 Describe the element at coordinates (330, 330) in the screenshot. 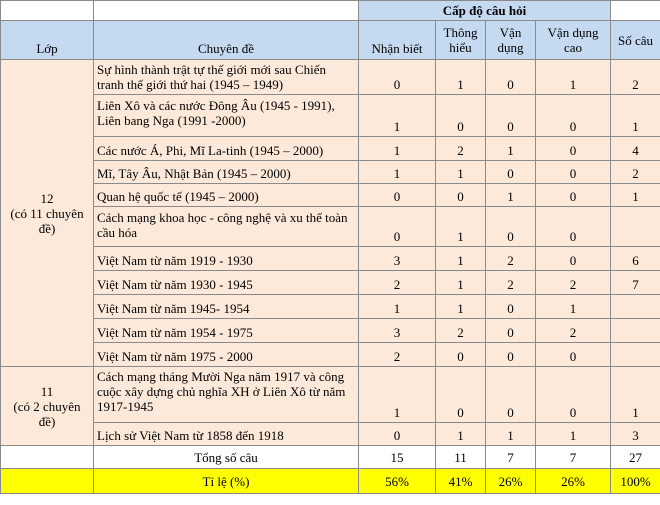

I see `table-row: Việt Nam từ năm 1954 - 1975 3 2 0 2` at that location.